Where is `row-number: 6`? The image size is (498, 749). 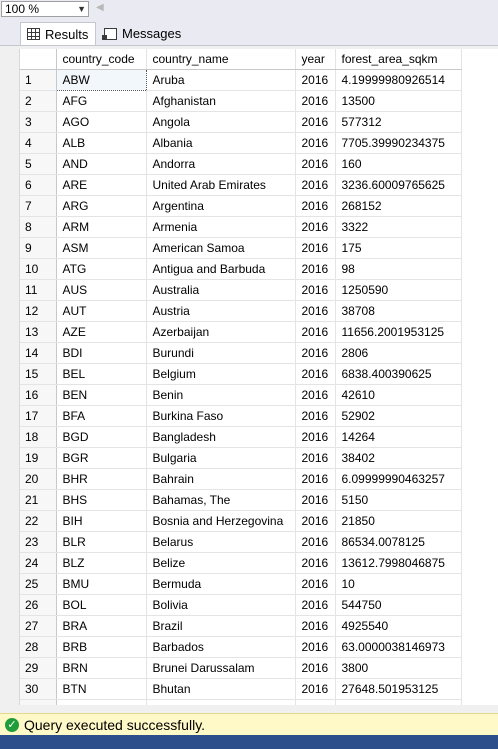 row-number: 6 is located at coordinates (38, 185).